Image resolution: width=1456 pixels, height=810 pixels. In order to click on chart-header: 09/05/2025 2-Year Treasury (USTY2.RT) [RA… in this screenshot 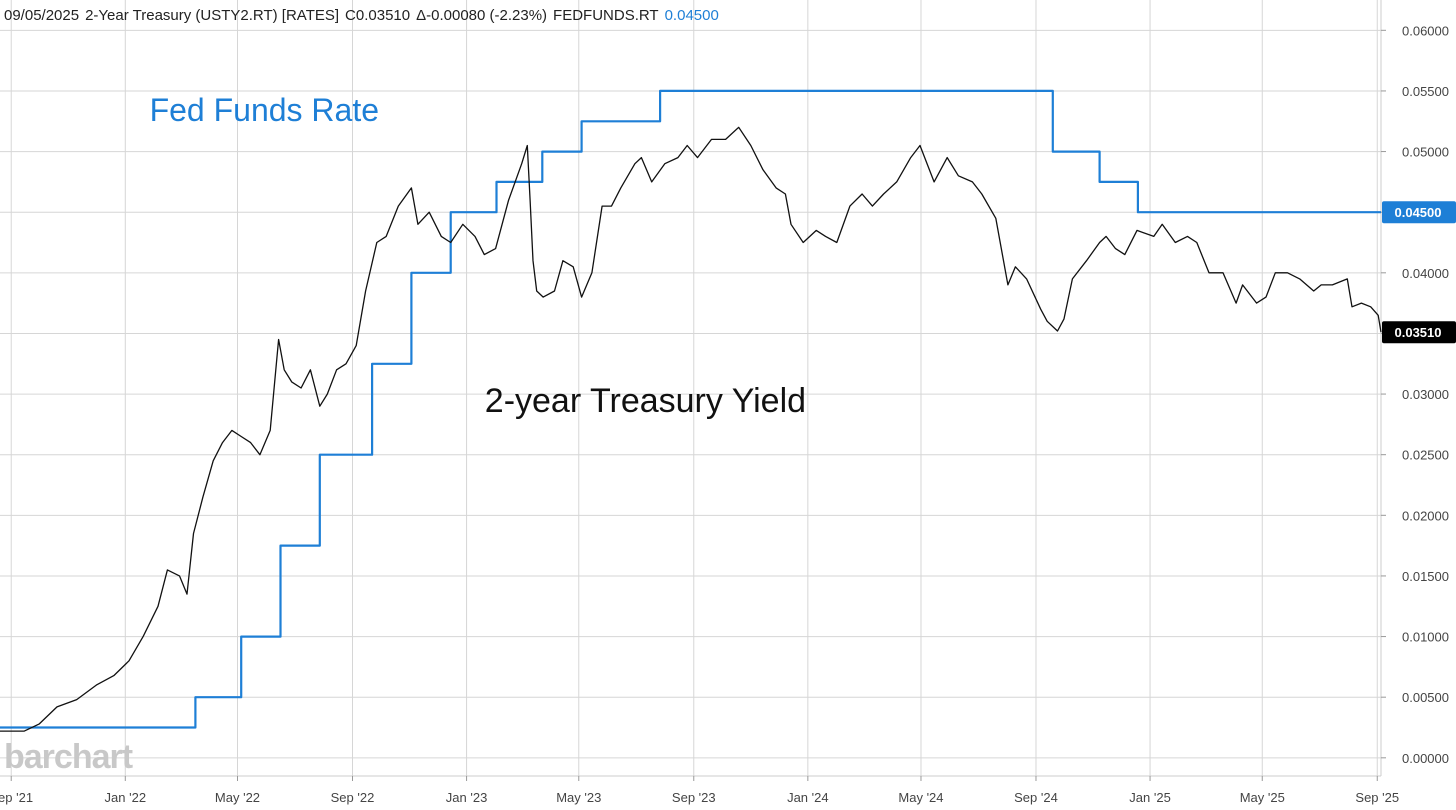, I will do `click(361, 15)`.